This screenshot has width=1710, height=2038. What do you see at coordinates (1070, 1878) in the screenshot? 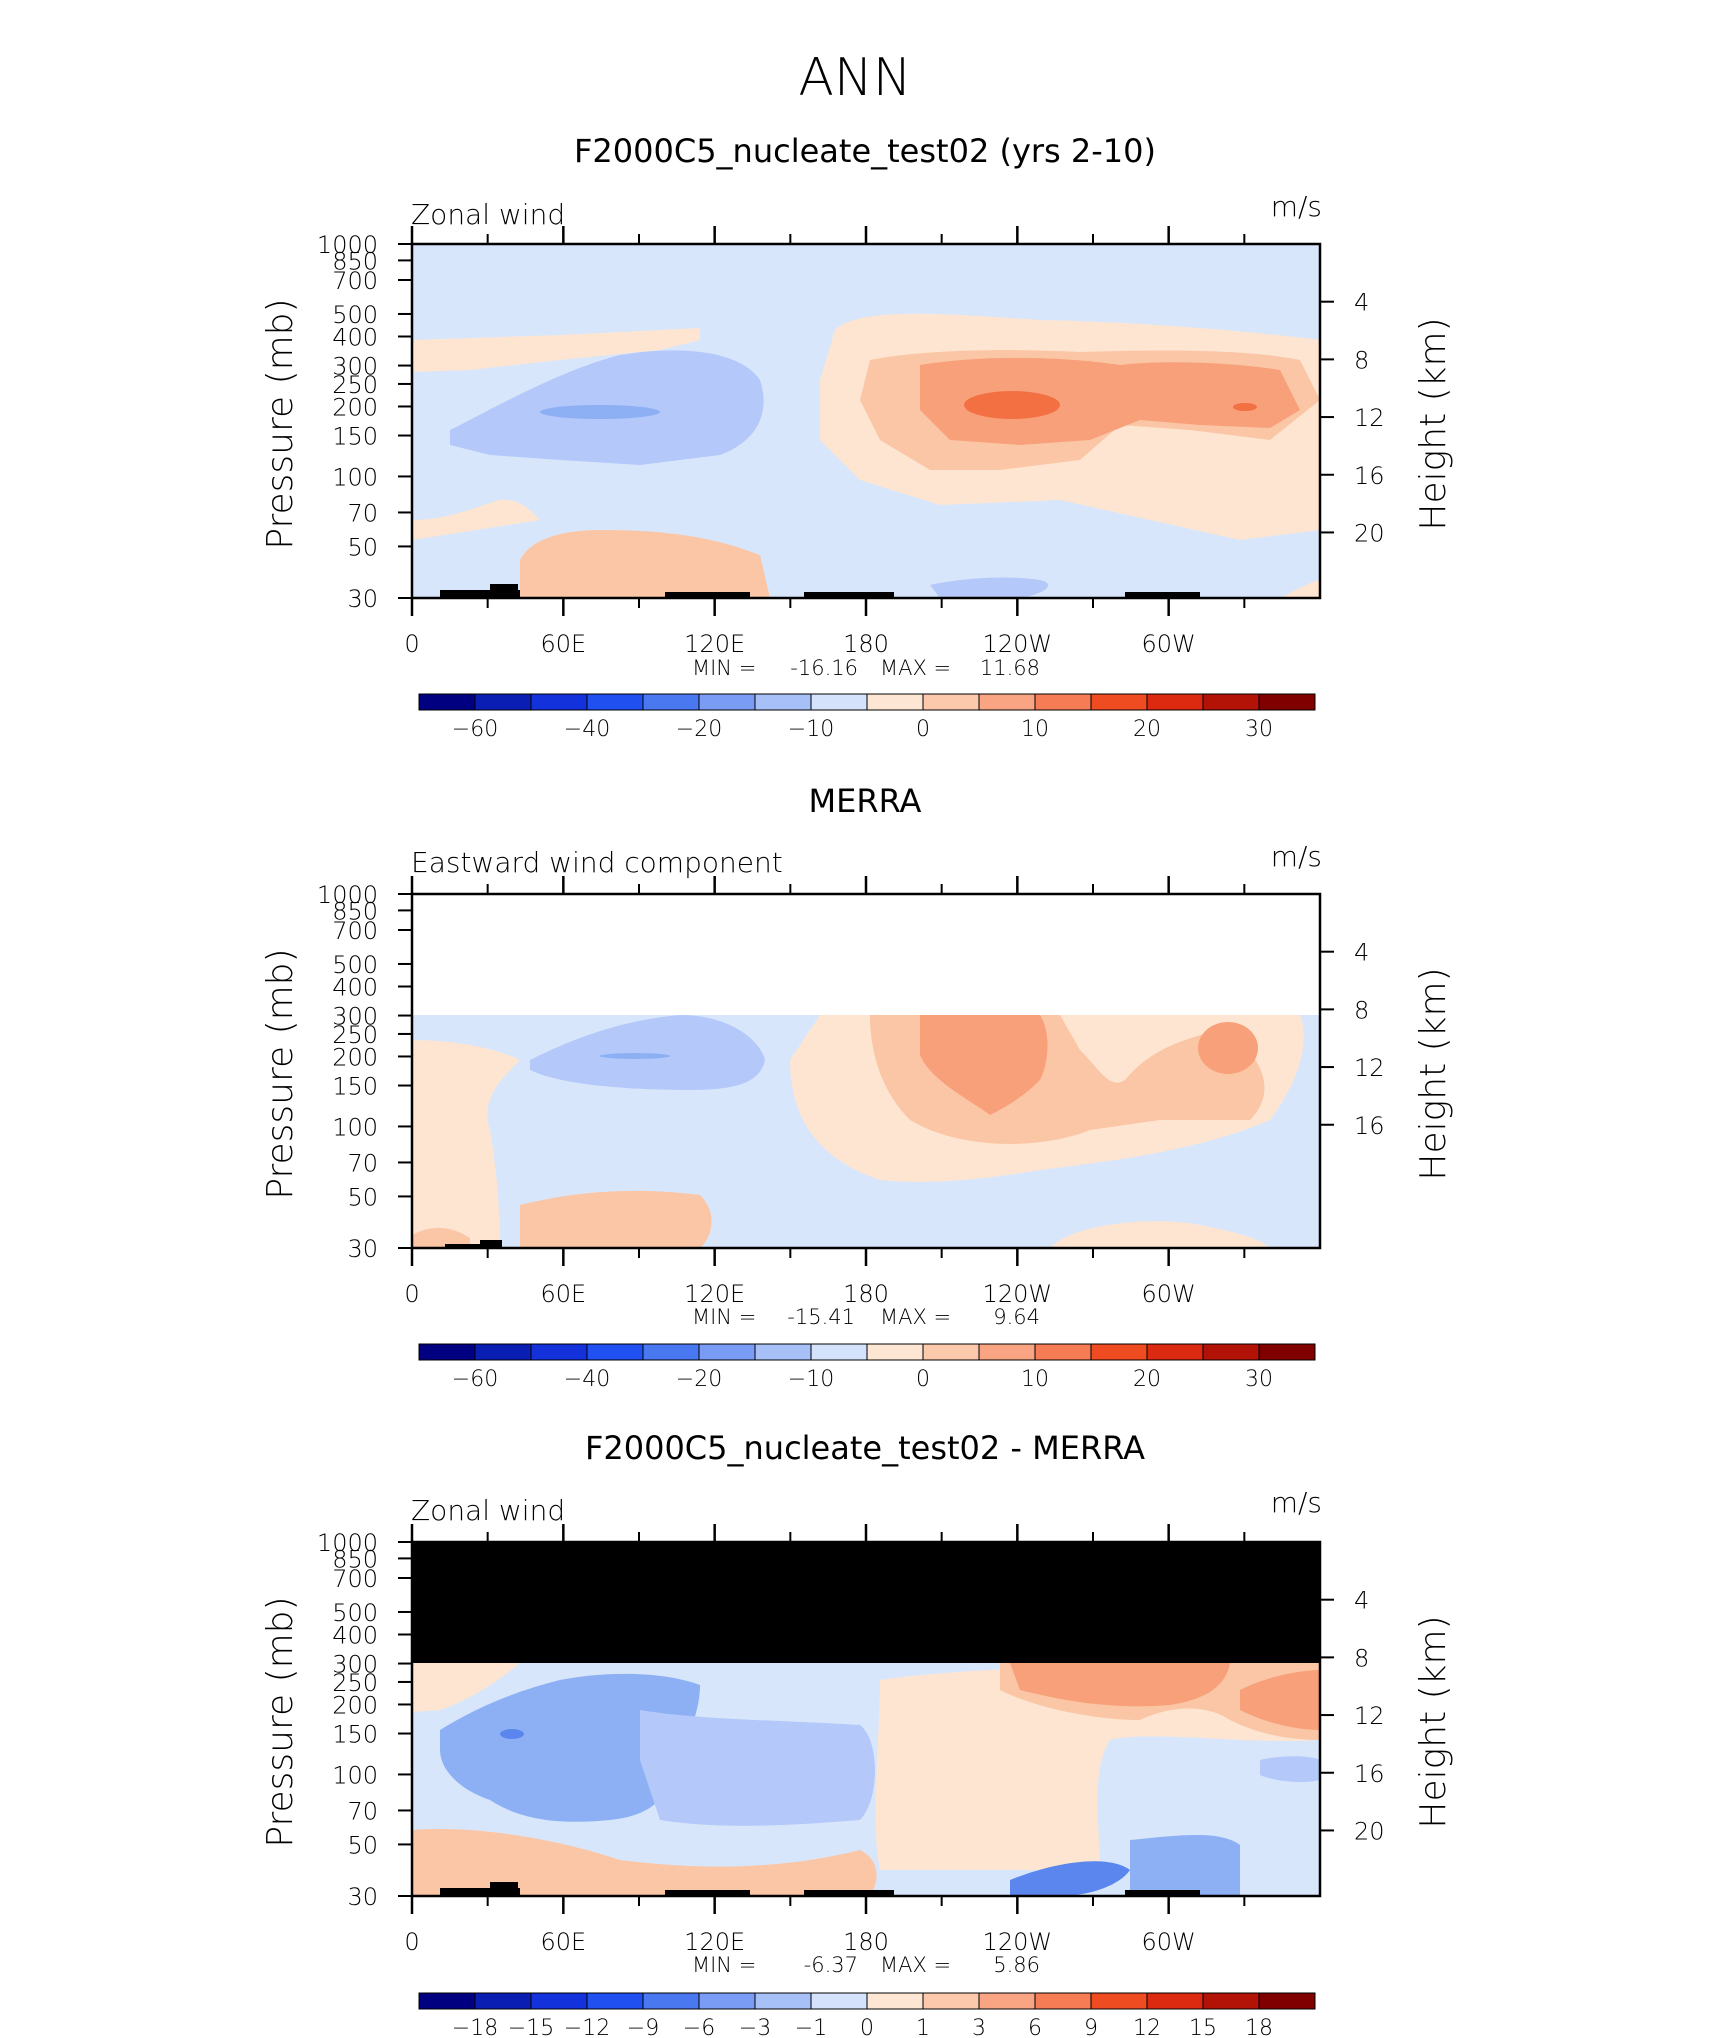
I see `contour-lower-negative-east` at bounding box center [1070, 1878].